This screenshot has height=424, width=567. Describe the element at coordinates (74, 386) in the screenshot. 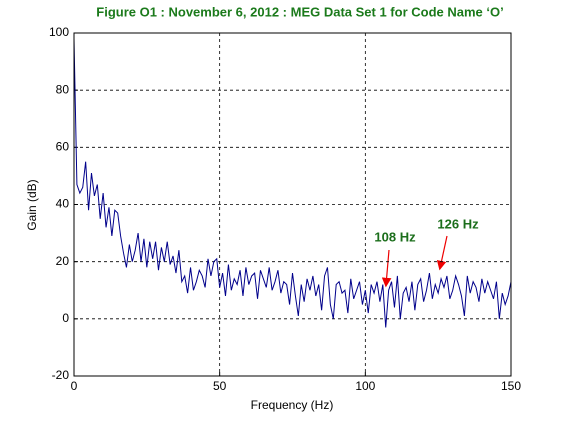

I see `x-tick-label: 0` at that location.